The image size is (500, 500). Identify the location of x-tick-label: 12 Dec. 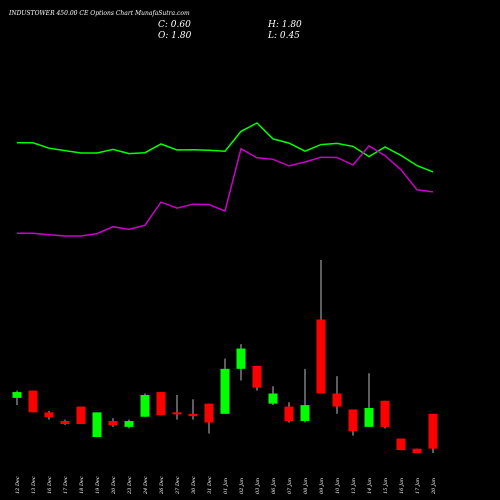
(18, 485).